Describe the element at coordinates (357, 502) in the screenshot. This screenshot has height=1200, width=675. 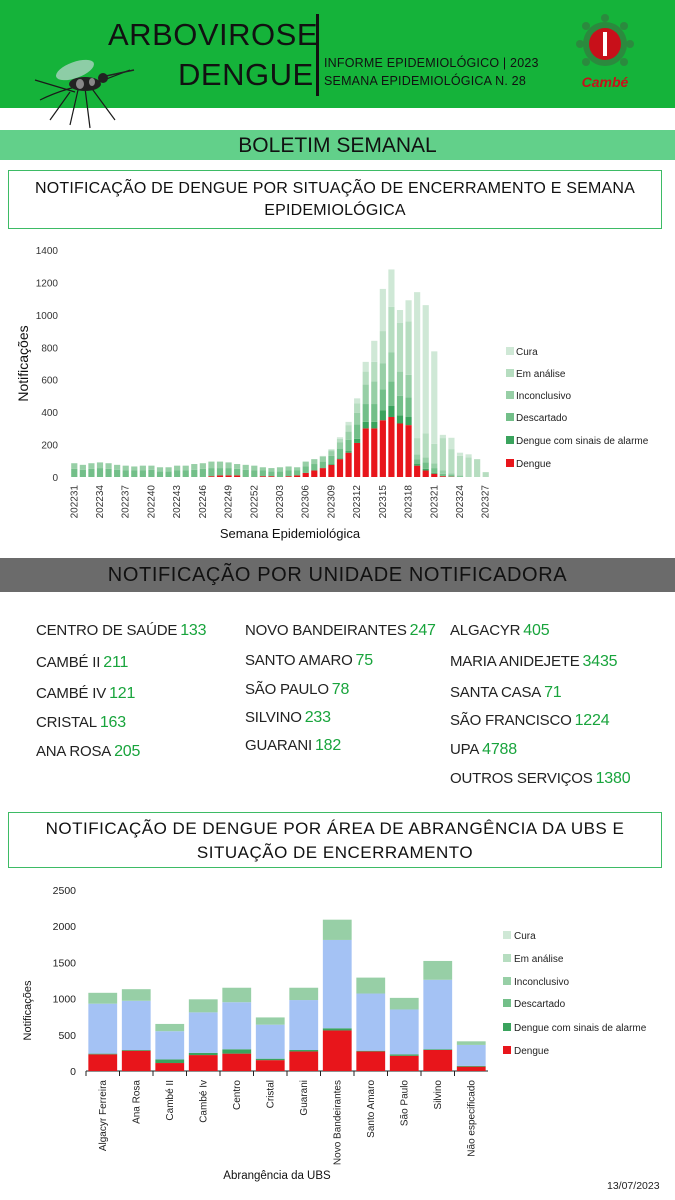
I see `x-tick-label: 202312` at that location.